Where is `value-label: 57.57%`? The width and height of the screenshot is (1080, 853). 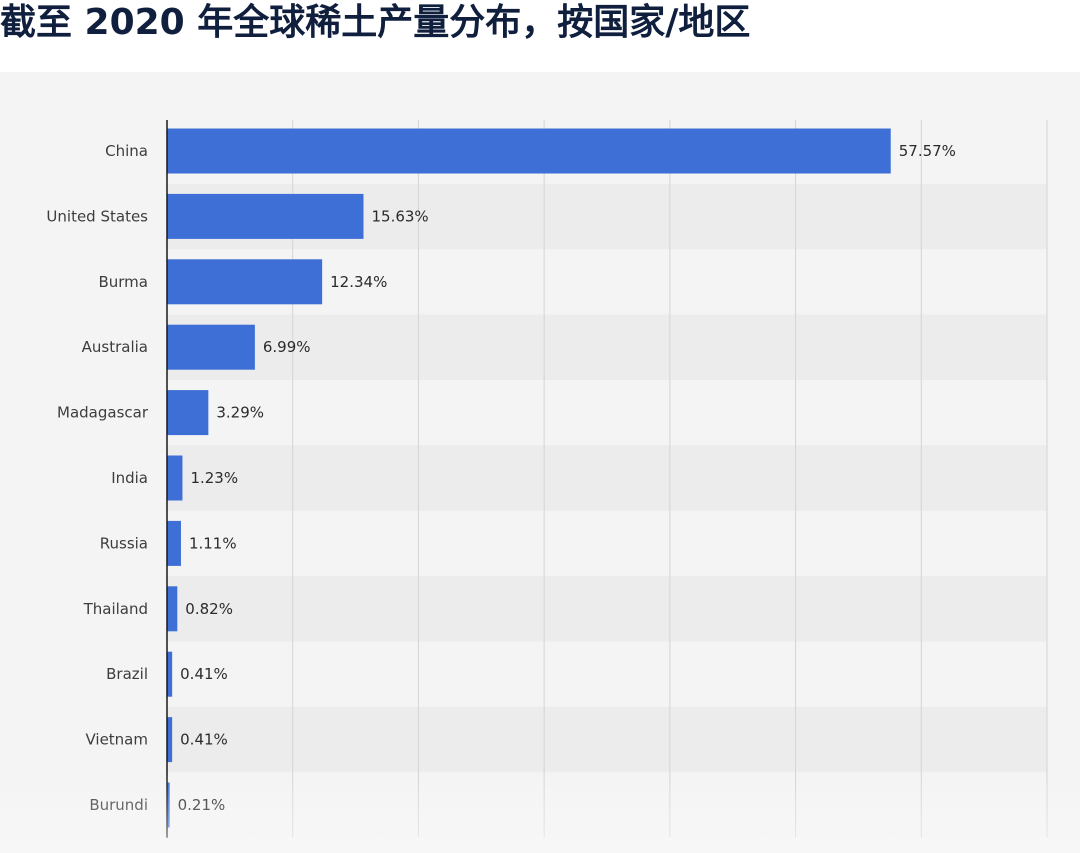
value-label: 57.57% is located at coordinates (927, 151).